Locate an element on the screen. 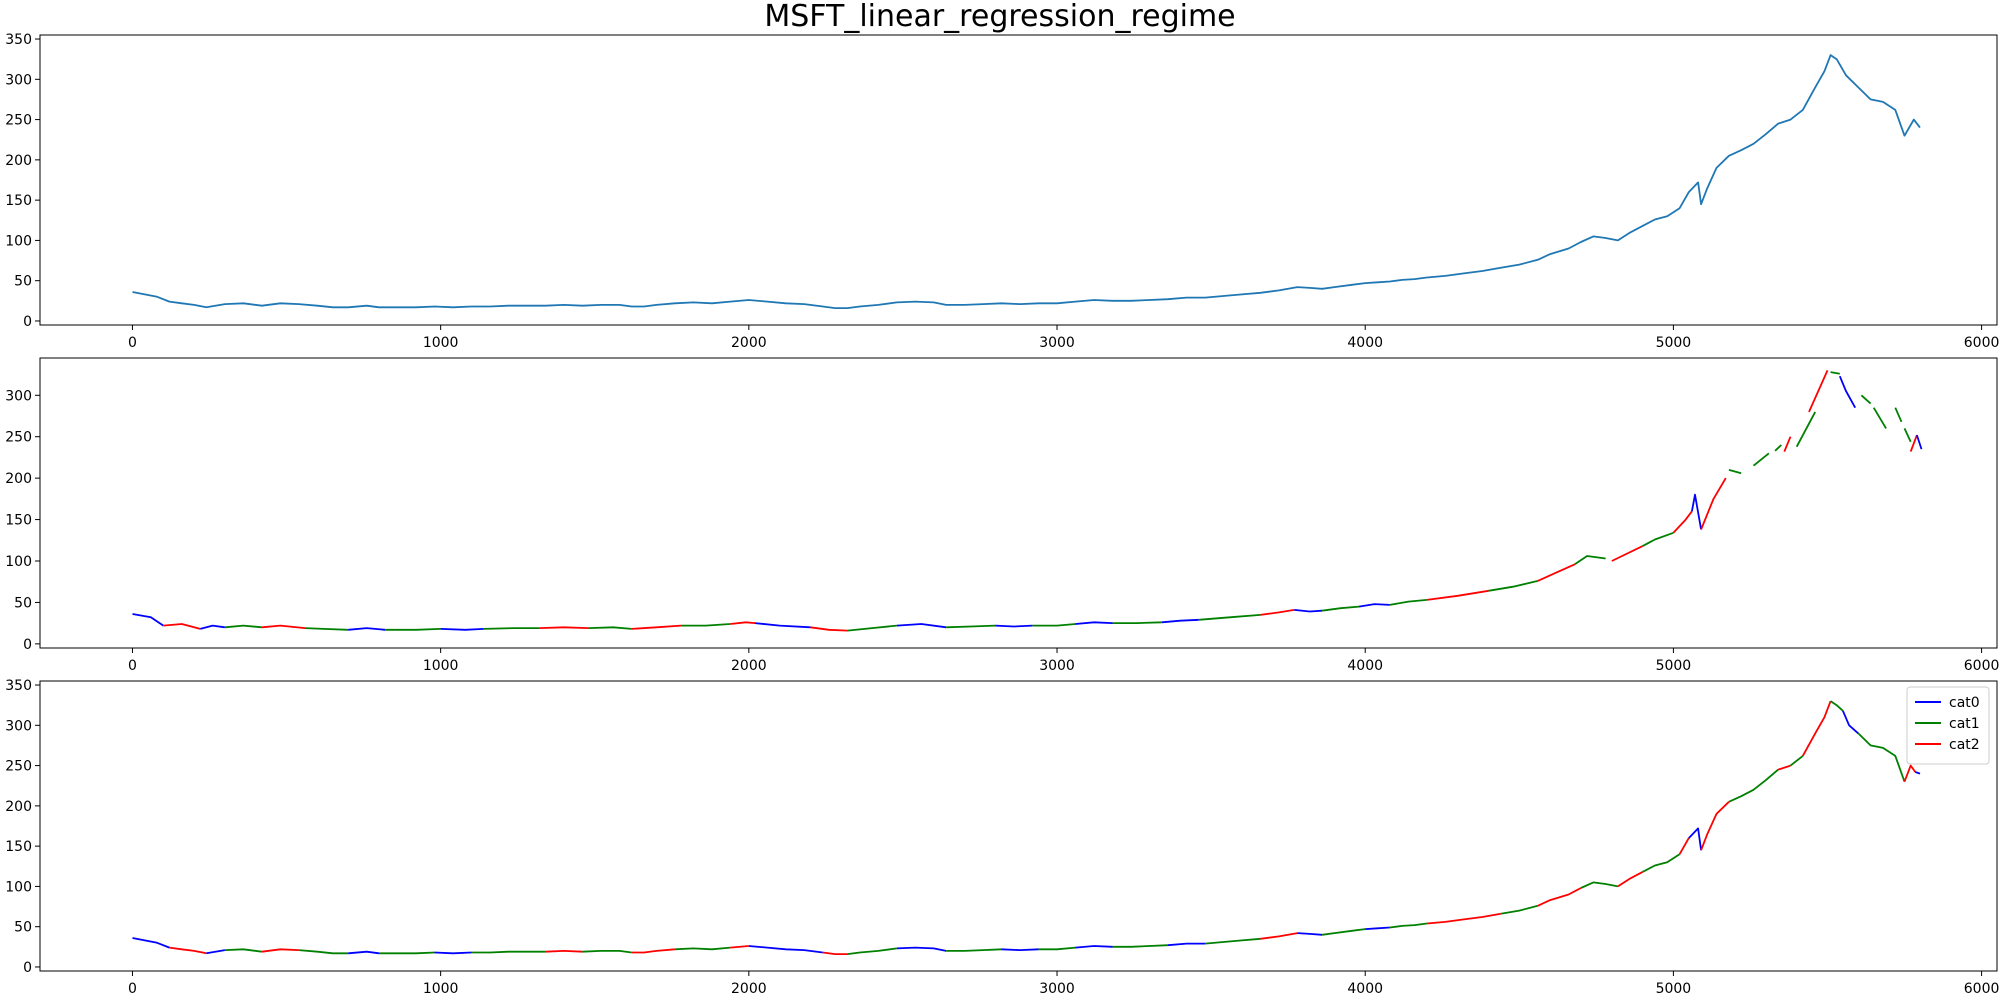 This screenshot has height=1000, width=2000. legend-label-cat0: cat0 is located at coordinates (1964, 703).